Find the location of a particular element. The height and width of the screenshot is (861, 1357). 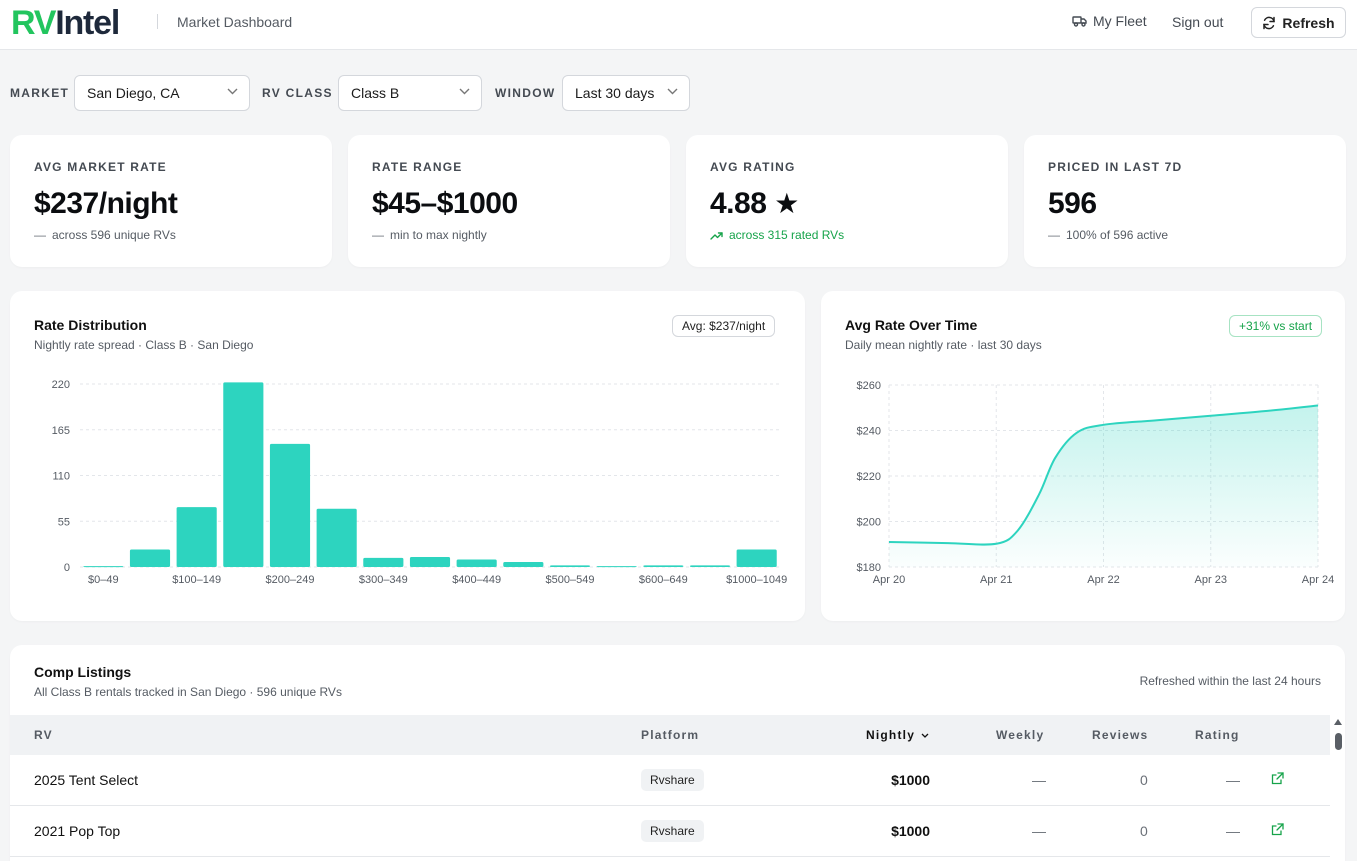

table-title: Comp Listings is located at coordinates (83, 672).